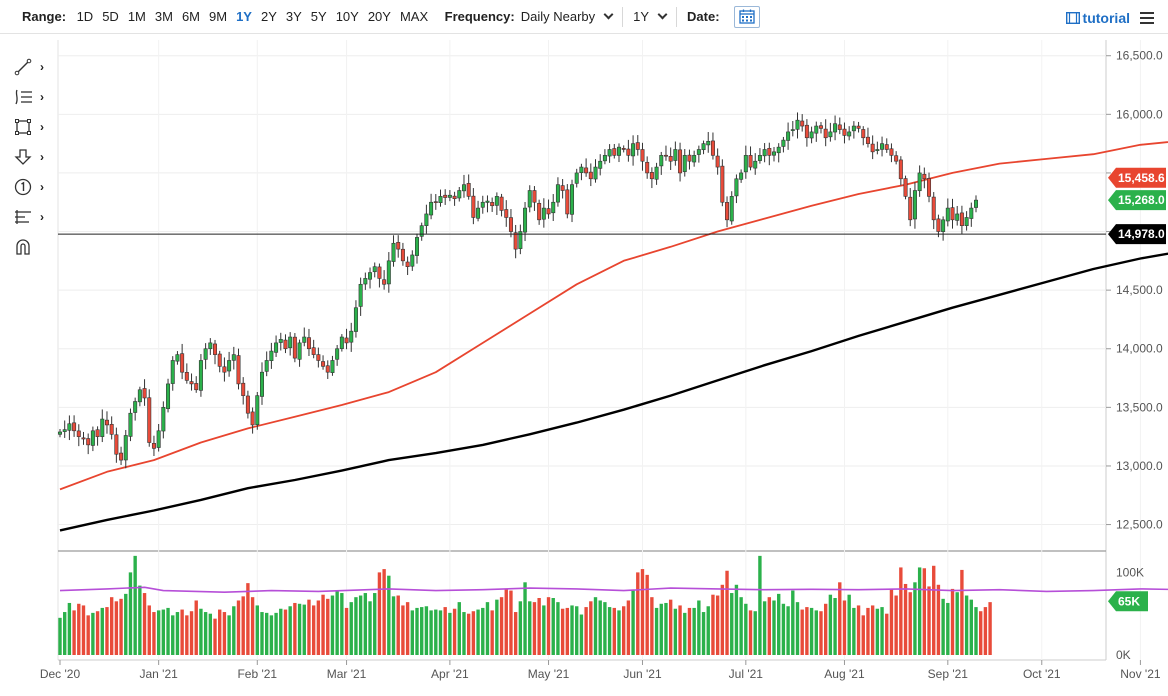 The image size is (1168, 696). I want to click on time-tick-label: Dec '20, so click(60, 674).